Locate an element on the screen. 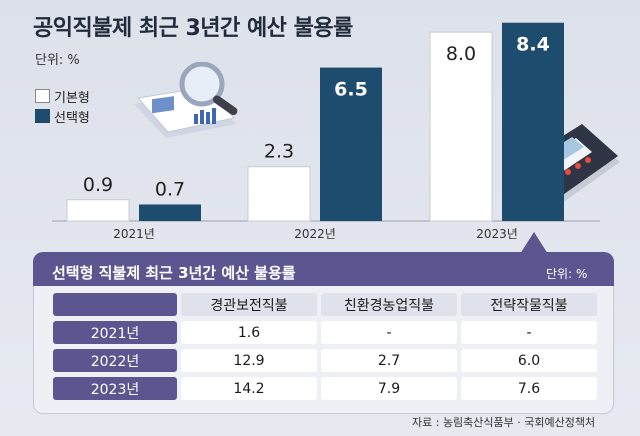 The height and width of the screenshot is (436, 640). data-label: 0.9 is located at coordinates (98, 185).